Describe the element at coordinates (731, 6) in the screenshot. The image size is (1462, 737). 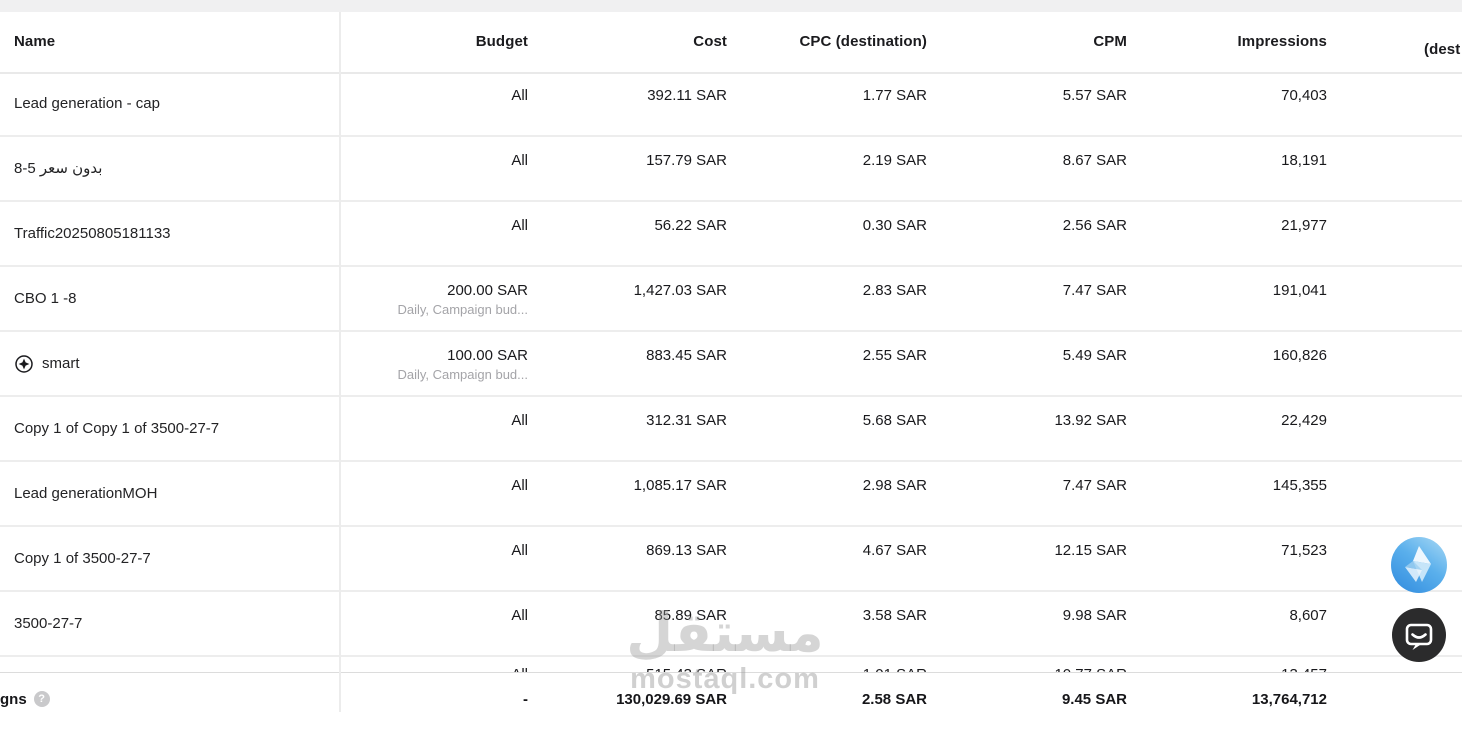
I see `page-top-strip` at that location.